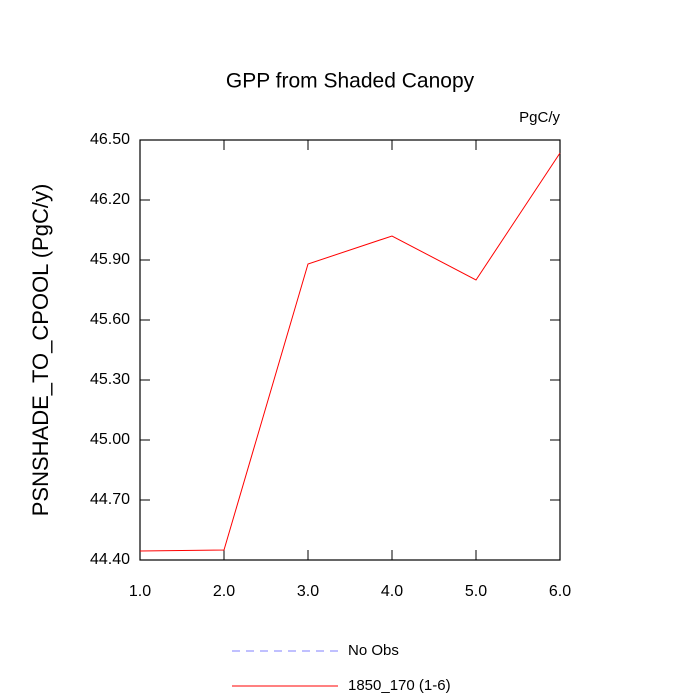  I want to click on x-tick-label: 5.0, so click(476, 591).